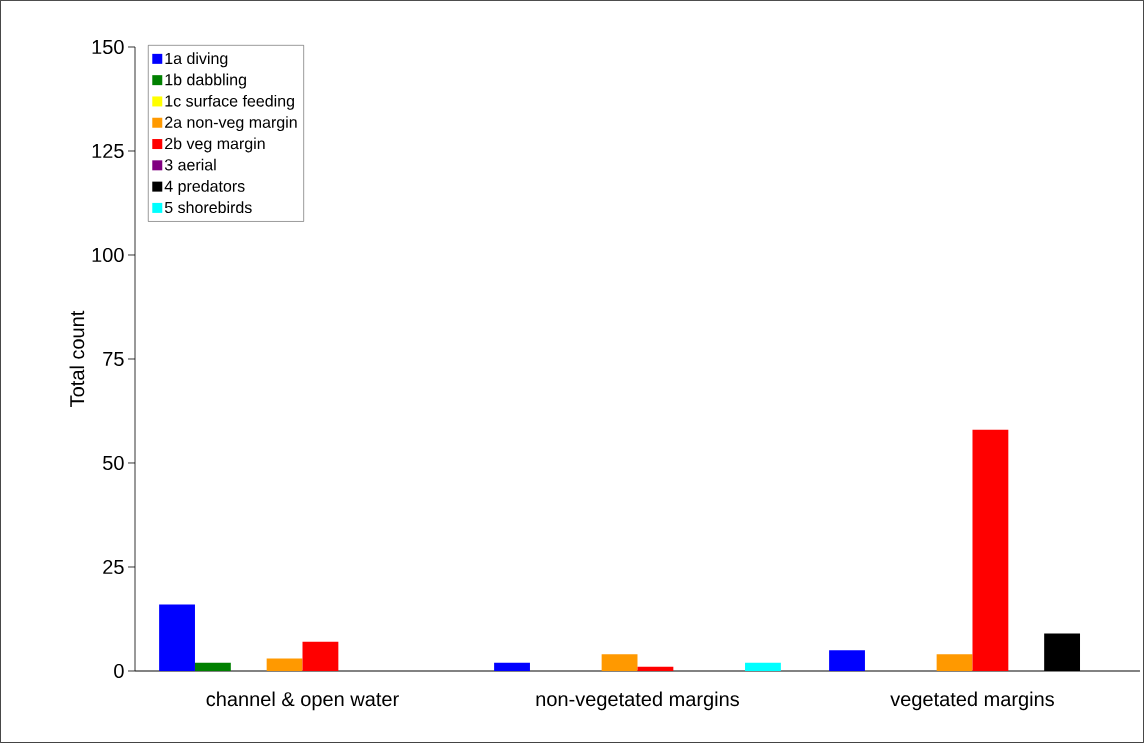  What do you see at coordinates (77, 358) in the screenshot?
I see `y-axis-title: Total count` at bounding box center [77, 358].